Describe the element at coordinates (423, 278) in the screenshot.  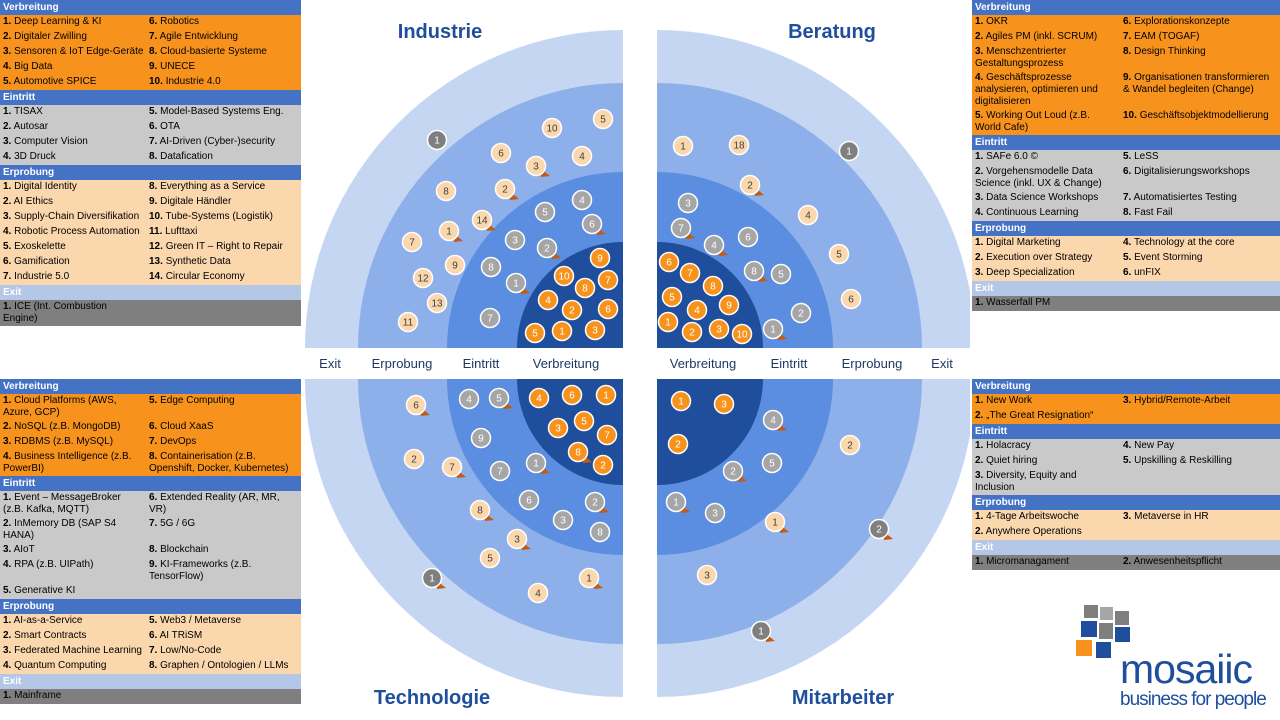
I see `blip: 12` at that location.